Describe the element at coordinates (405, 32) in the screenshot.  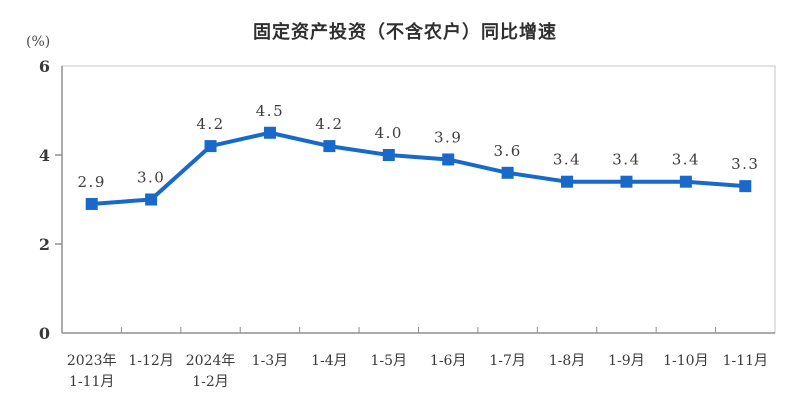
I see `chart-title: 固定资产投资（不含农户）同比增速` at that location.